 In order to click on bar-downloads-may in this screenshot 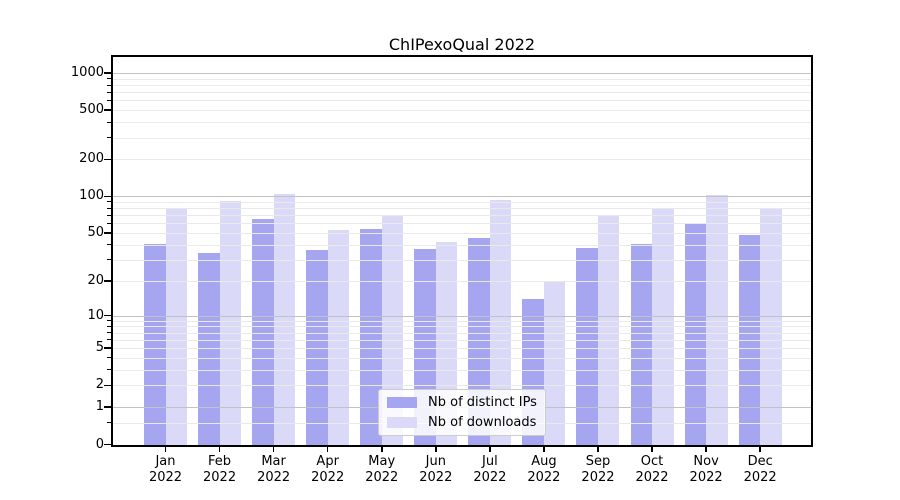, I will do `click(392, 330)`.